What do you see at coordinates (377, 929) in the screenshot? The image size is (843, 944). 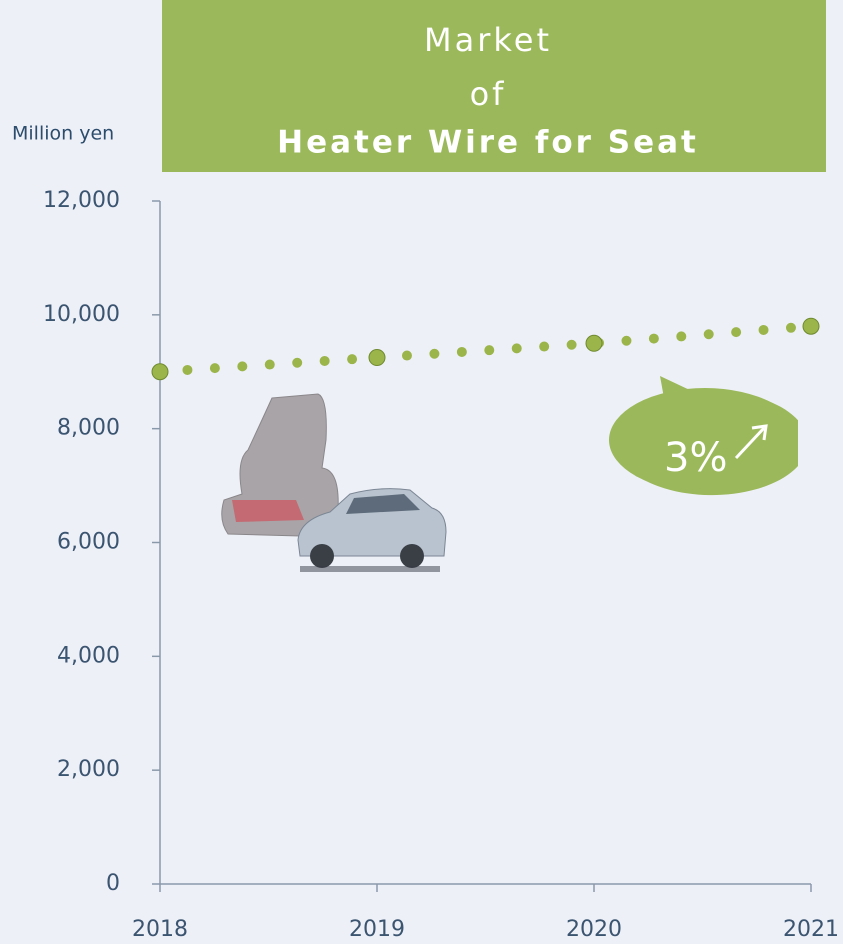 I see `x-tick-label: 2019` at bounding box center [377, 929].